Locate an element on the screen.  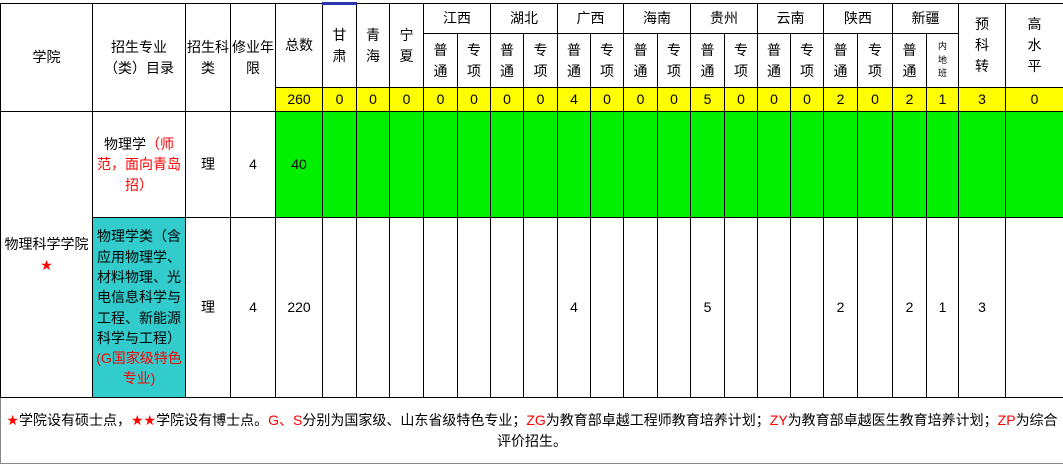
header-group-yunnan: 云南 is located at coordinates (790, 18).